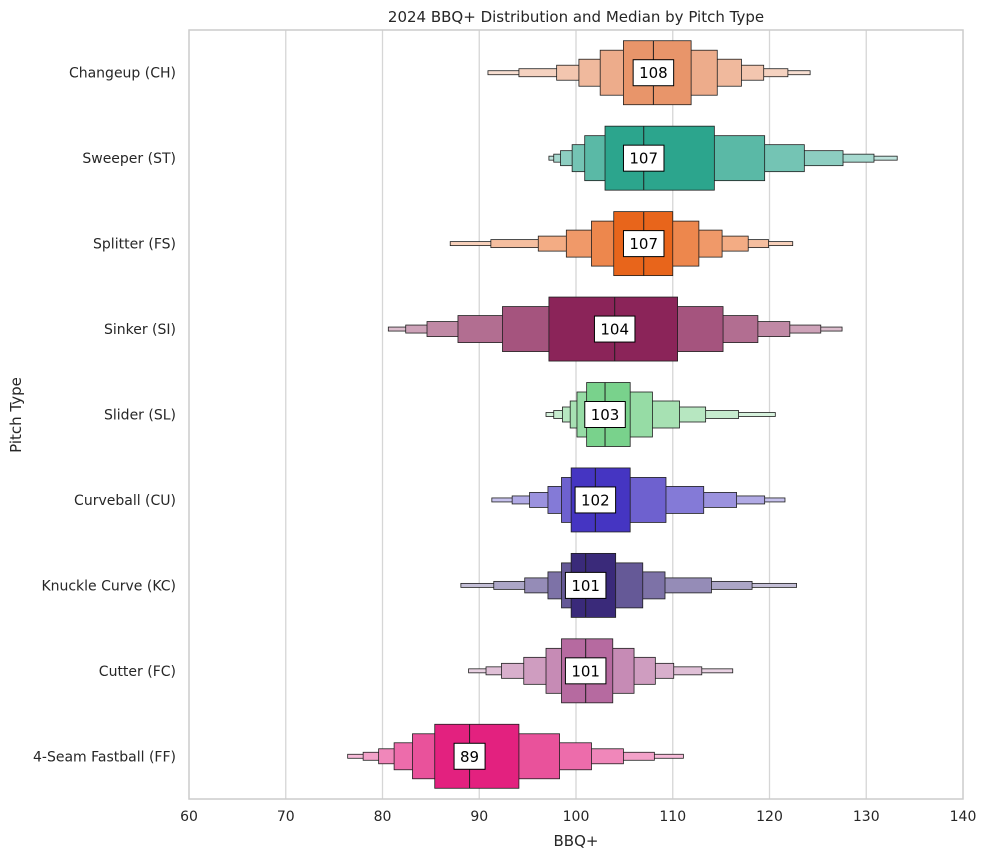 Image resolution: width=985 pixels, height=858 pixels. I want to click on median-label: 103, so click(605, 415).